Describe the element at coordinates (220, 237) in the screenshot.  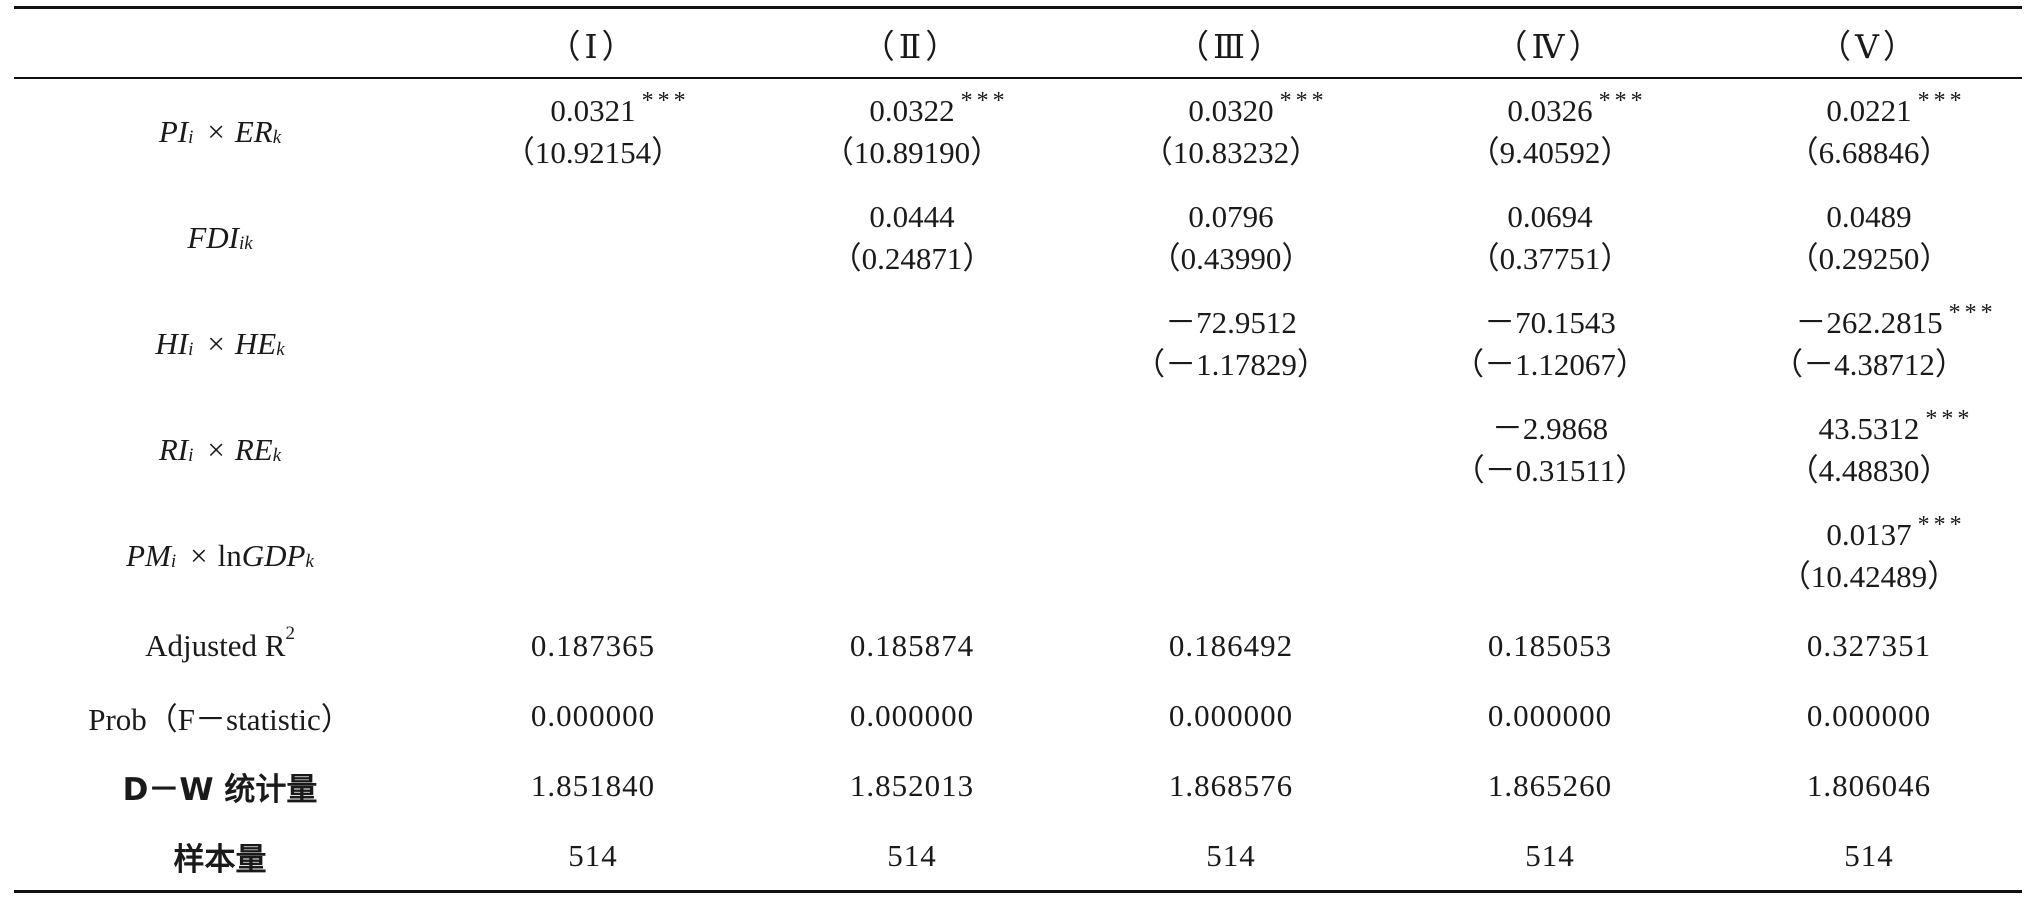
I see `row-label-fdi: FDI ik` at that location.